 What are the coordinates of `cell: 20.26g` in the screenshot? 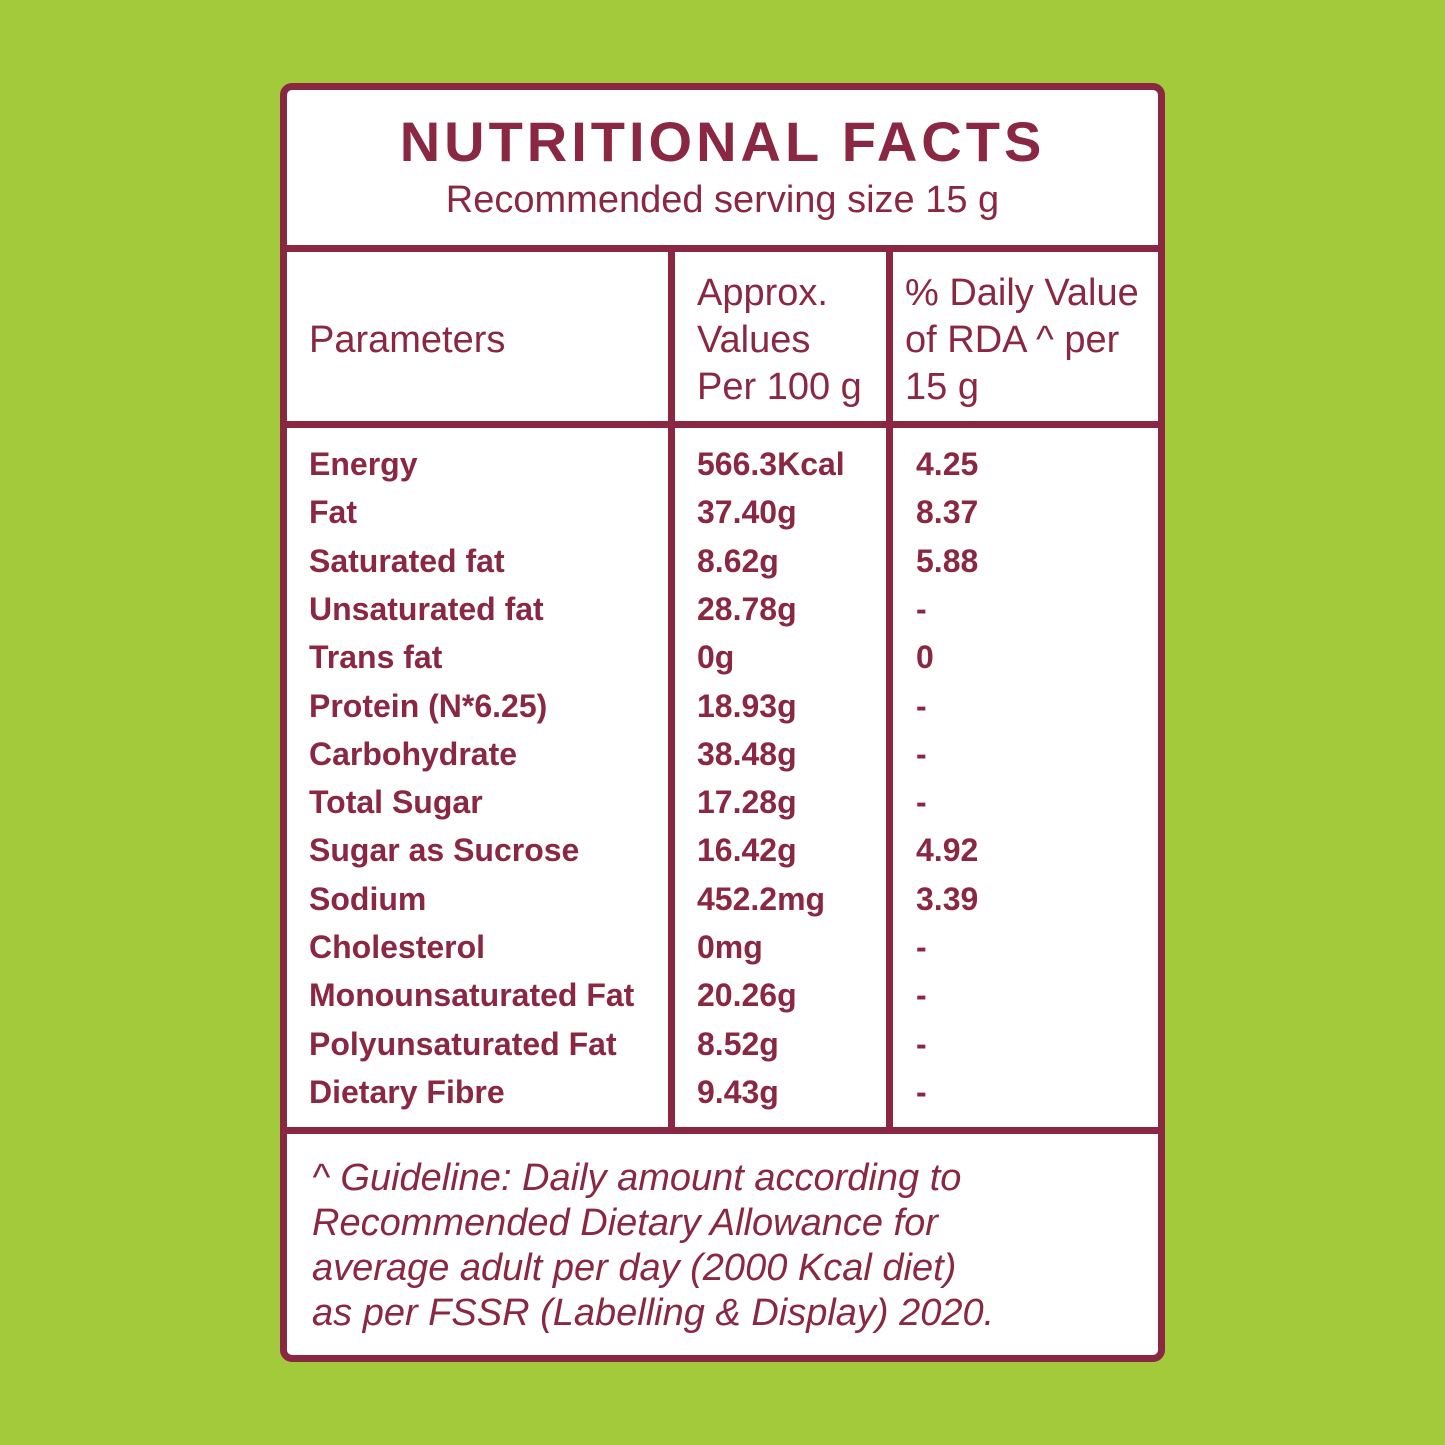 It's located at (747, 995).